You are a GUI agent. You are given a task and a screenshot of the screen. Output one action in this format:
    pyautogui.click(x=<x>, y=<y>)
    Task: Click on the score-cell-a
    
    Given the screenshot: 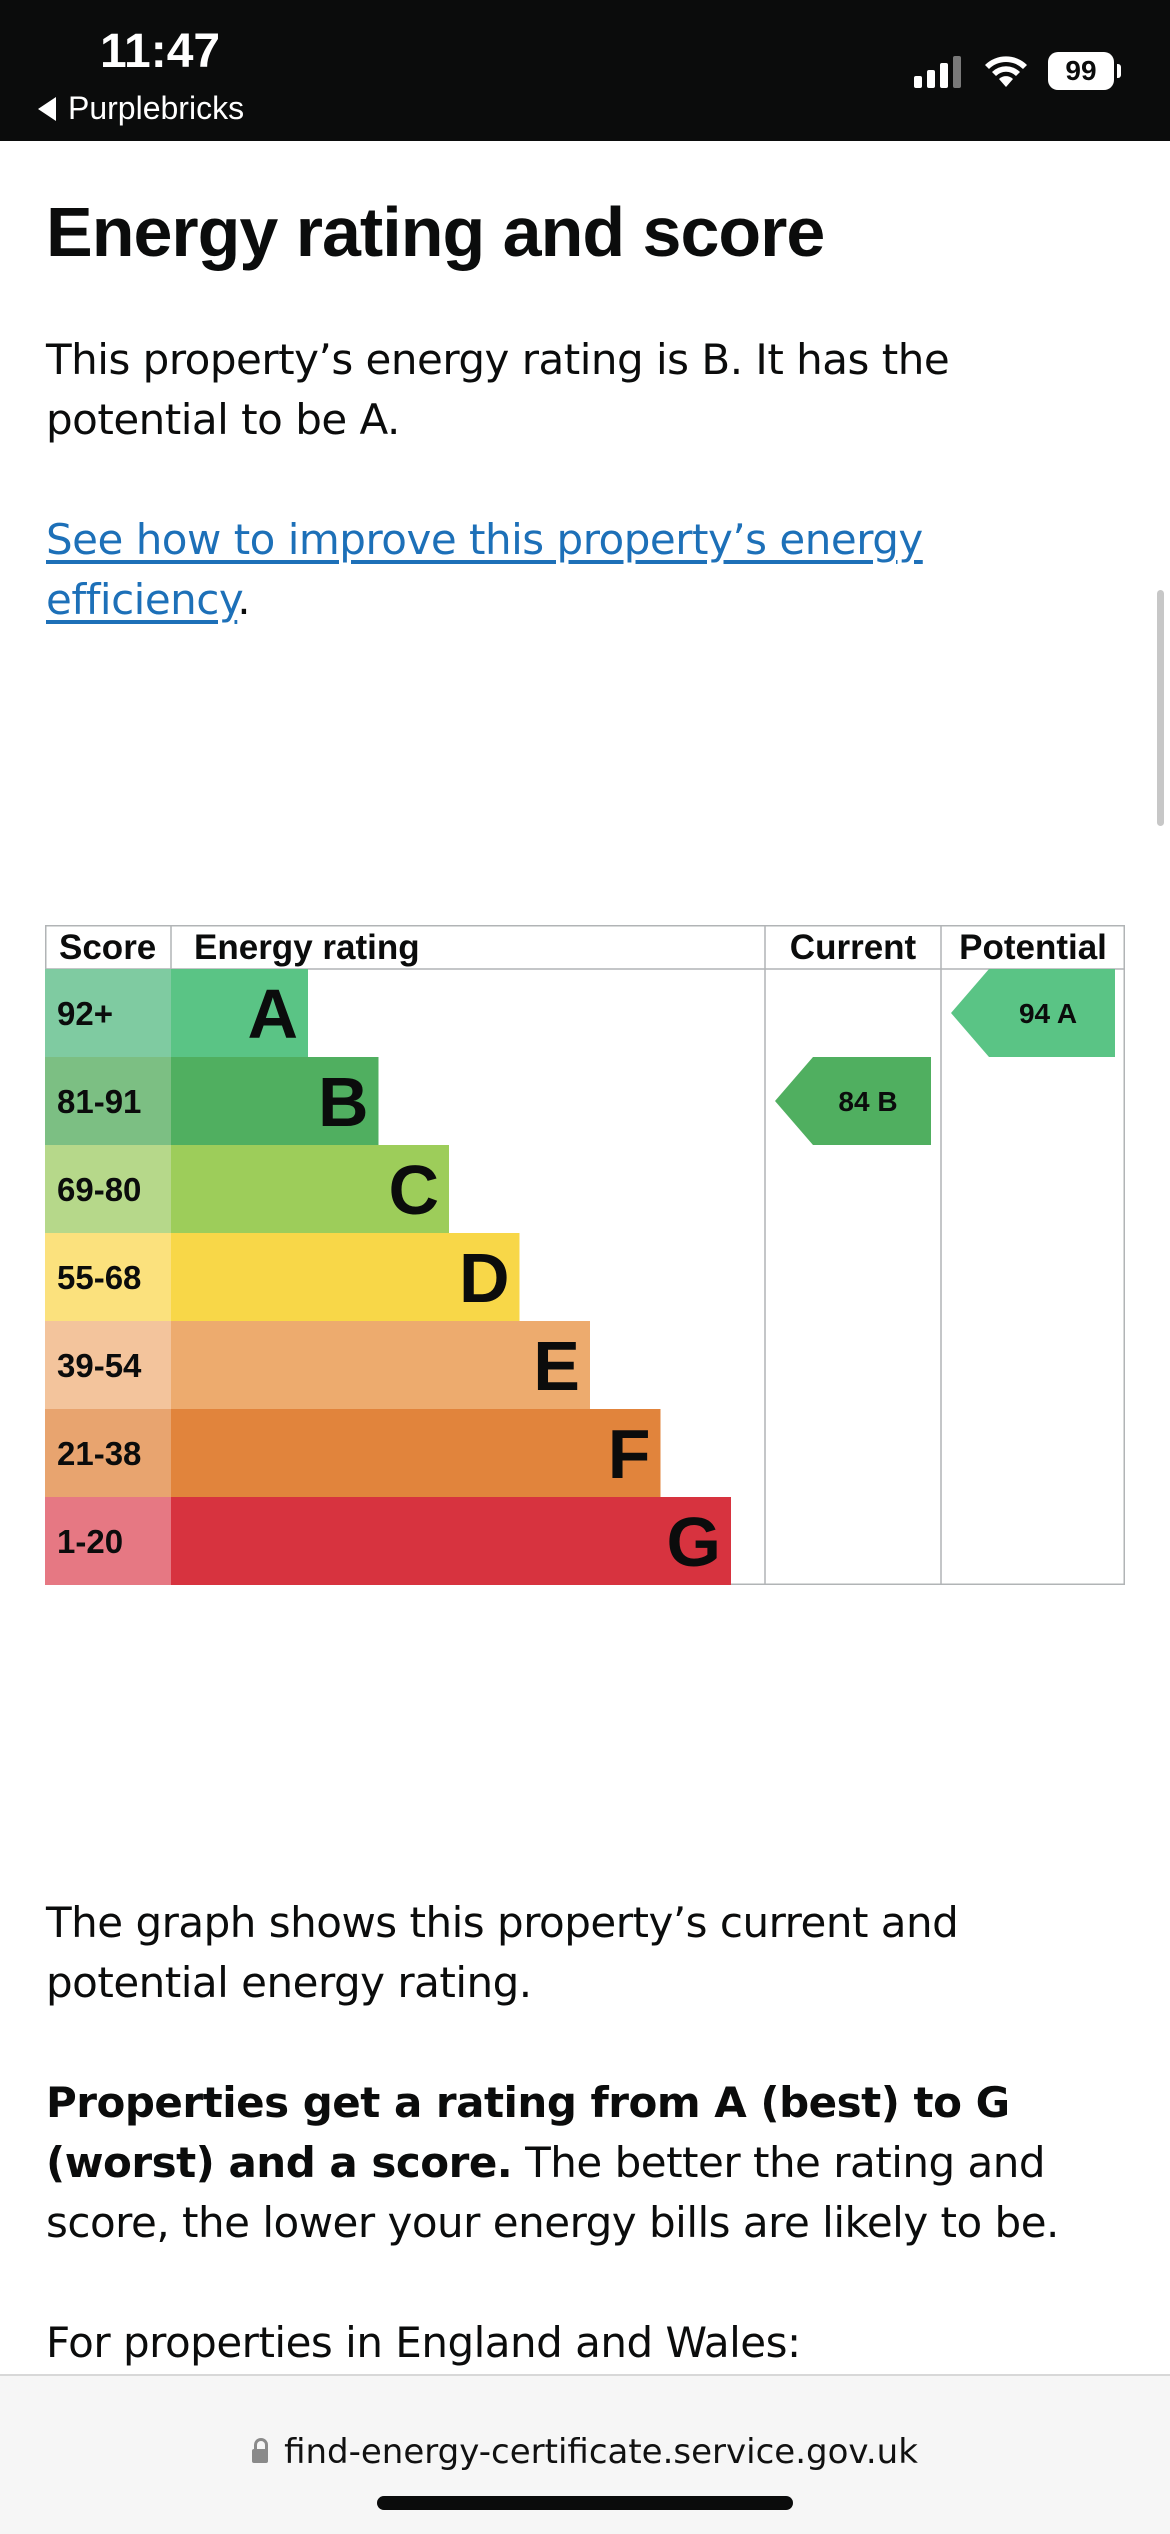 What is the action you would take?
    pyautogui.click(x=108, y=1013)
    